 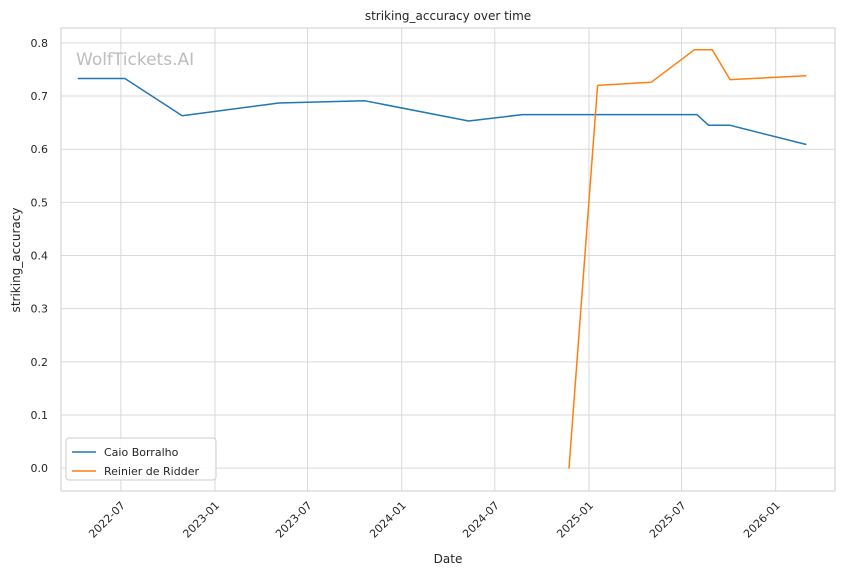 I want to click on y-tick-label: 0.0, so click(x=40, y=468).